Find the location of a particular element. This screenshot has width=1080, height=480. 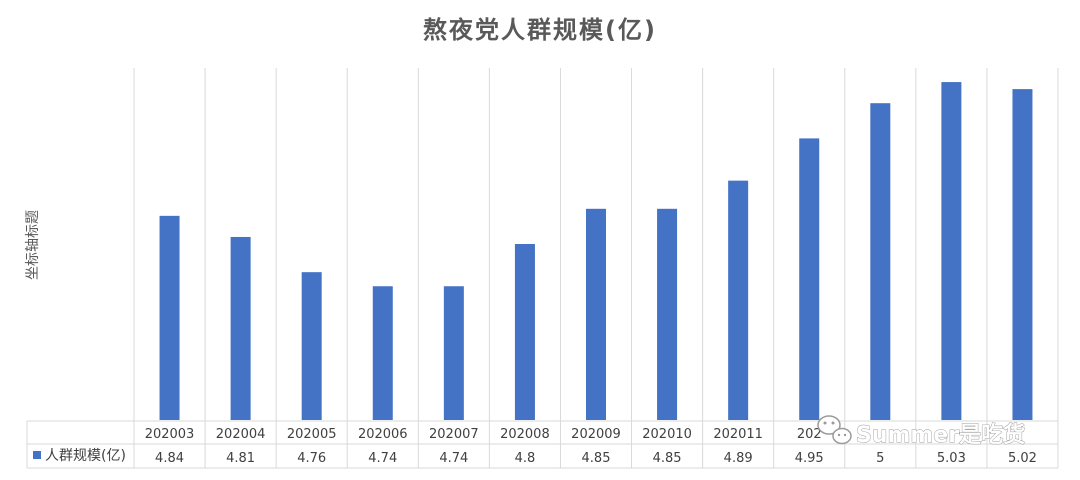

x-tick-label: 202 is located at coordinates (809, 434).